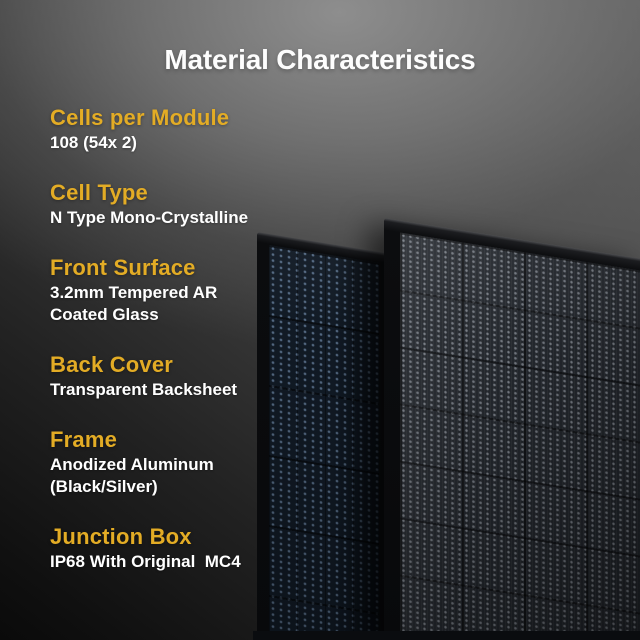 The height and width of the screenshot is (640, 640). I want to click on spec-heading: Cell Type, so click(99, 192).